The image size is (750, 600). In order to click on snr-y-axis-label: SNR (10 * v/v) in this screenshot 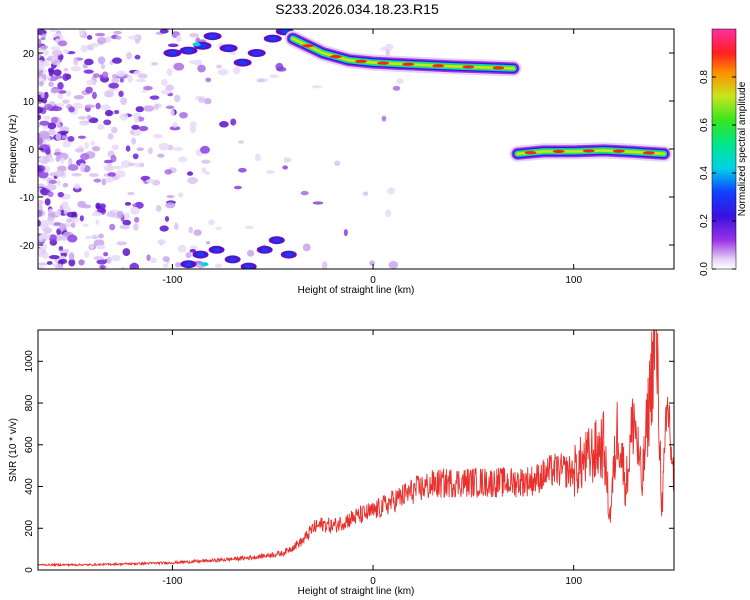, I will do `click(13, 450)`.